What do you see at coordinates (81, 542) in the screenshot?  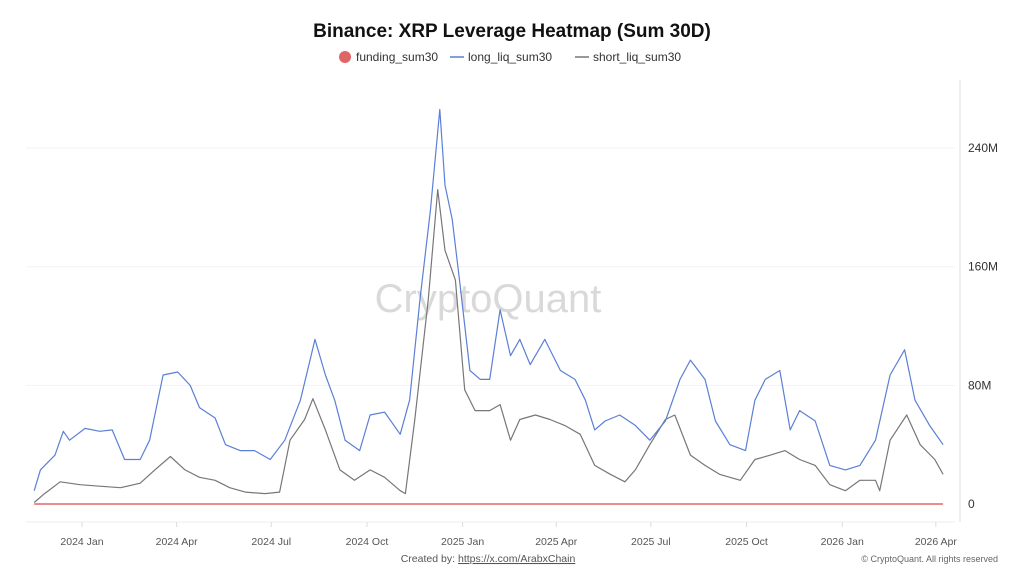 I see `x-tick-label: 2024 Jan` at bounding box center [81, 542].